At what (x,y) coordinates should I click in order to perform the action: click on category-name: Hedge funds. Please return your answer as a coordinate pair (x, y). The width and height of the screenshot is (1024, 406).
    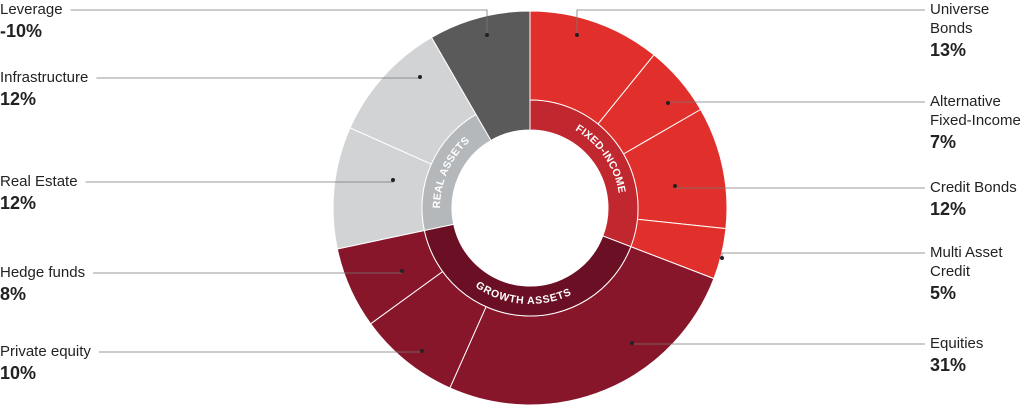
    Looking at the image, I should click on (43, 272).